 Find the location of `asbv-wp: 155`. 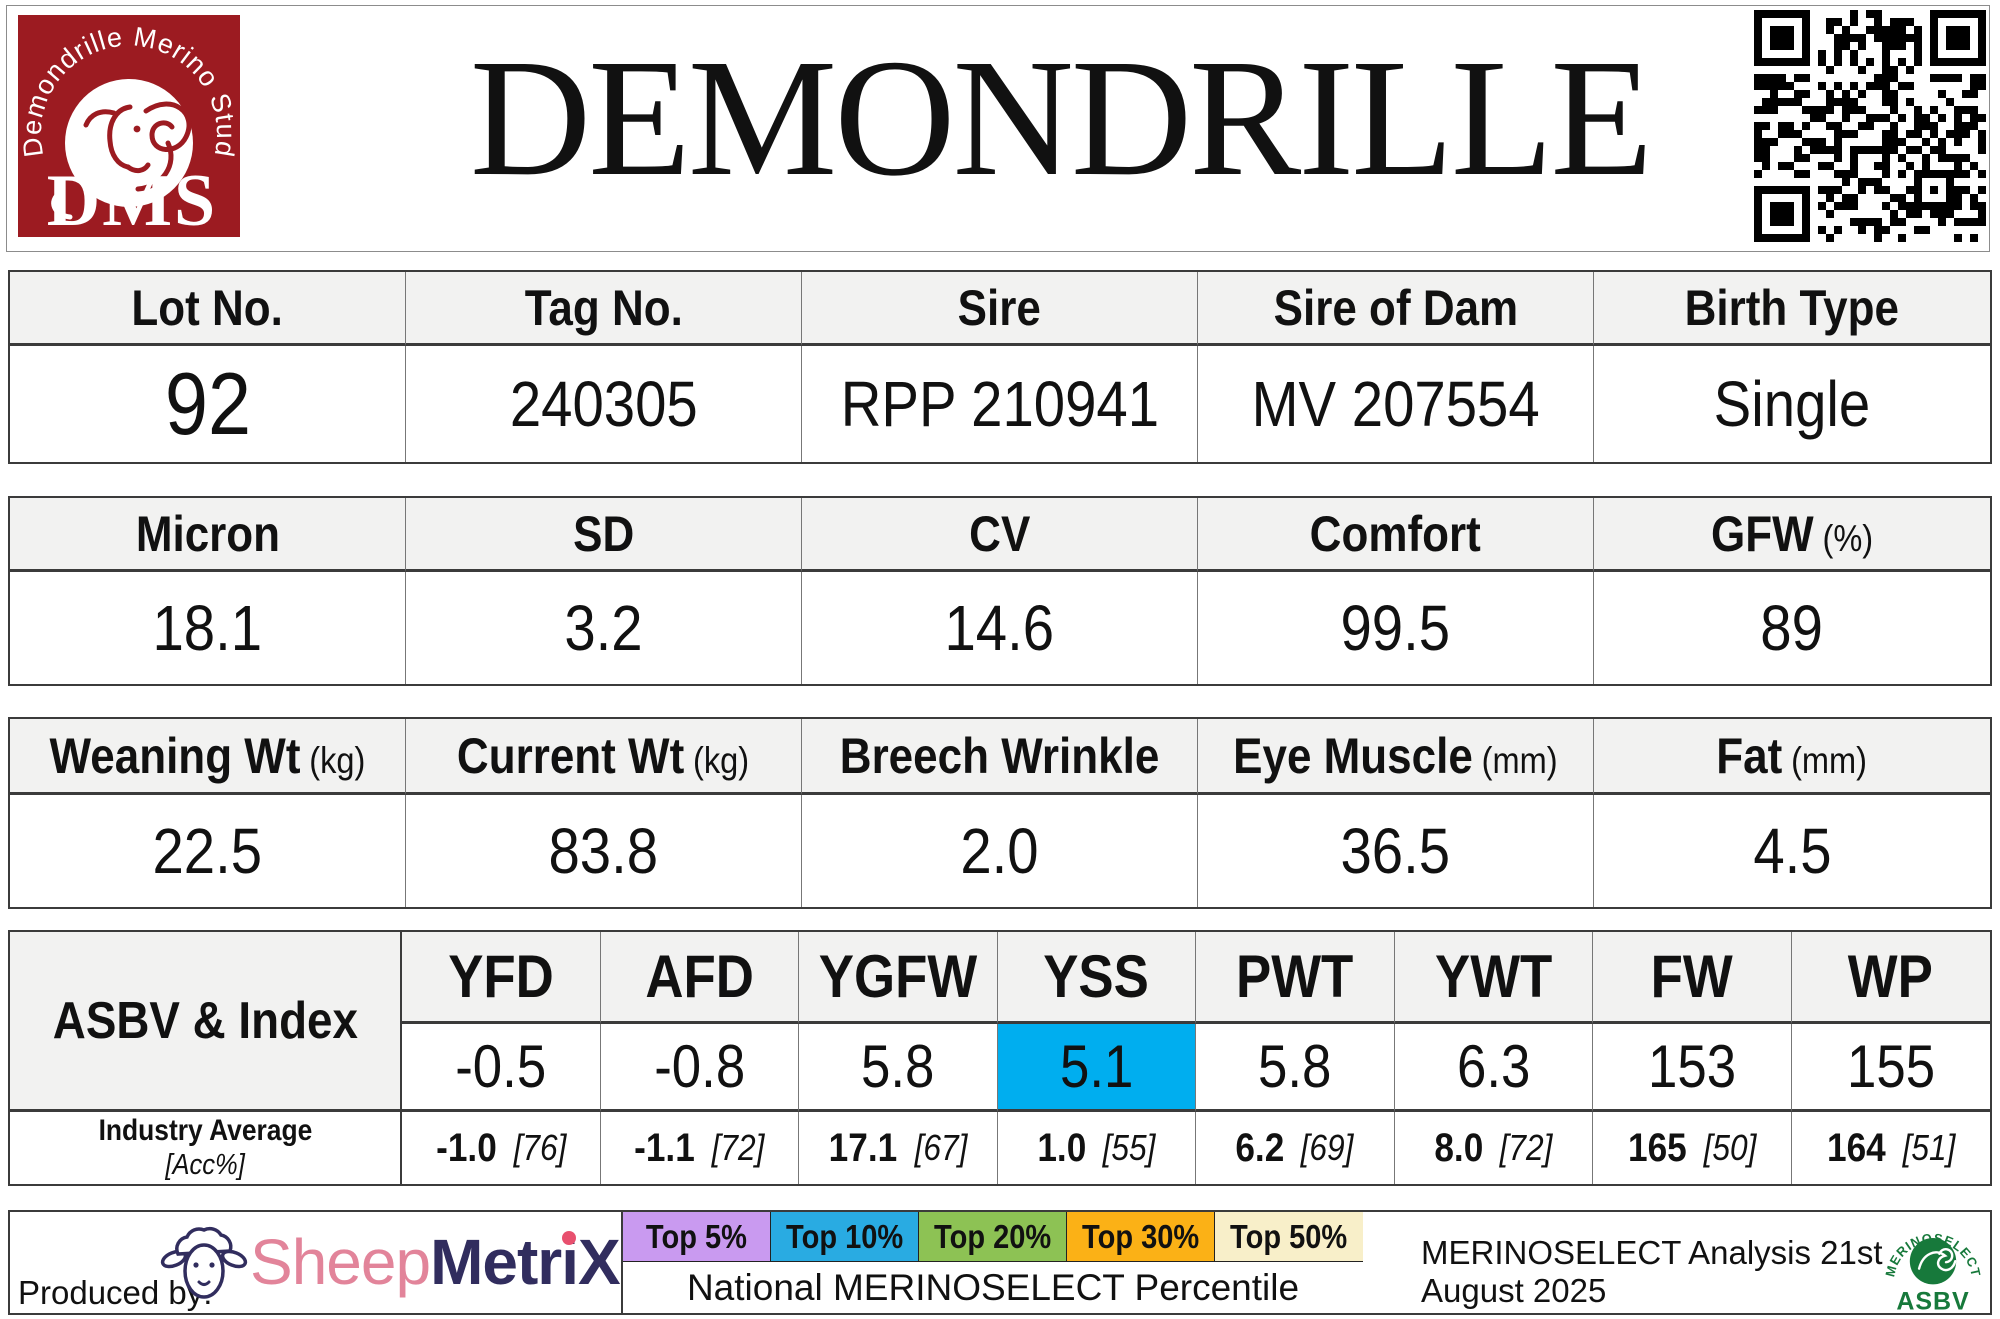

asbv-wp: 155 is located at coordinates (1890, 1068).